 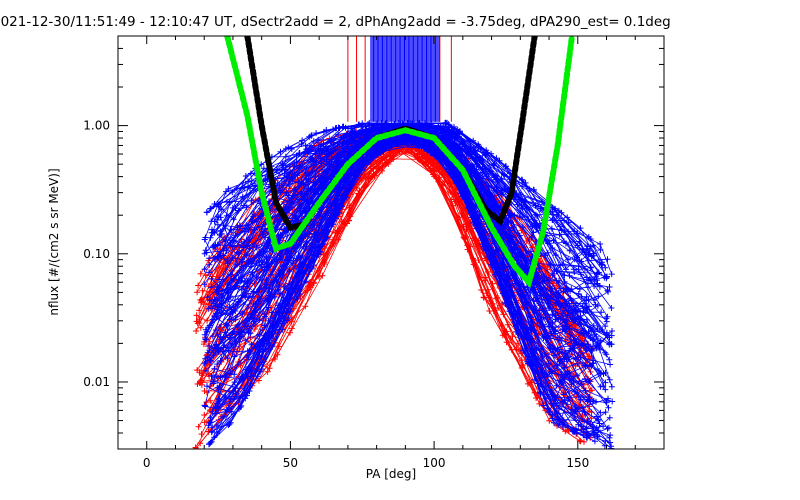 What do you see at coordinates (54, 241) in the screenshot?
I see `y-axis-label: nflux [#/(cm2 s sr MeV)]` at bounding box center [54, 241].